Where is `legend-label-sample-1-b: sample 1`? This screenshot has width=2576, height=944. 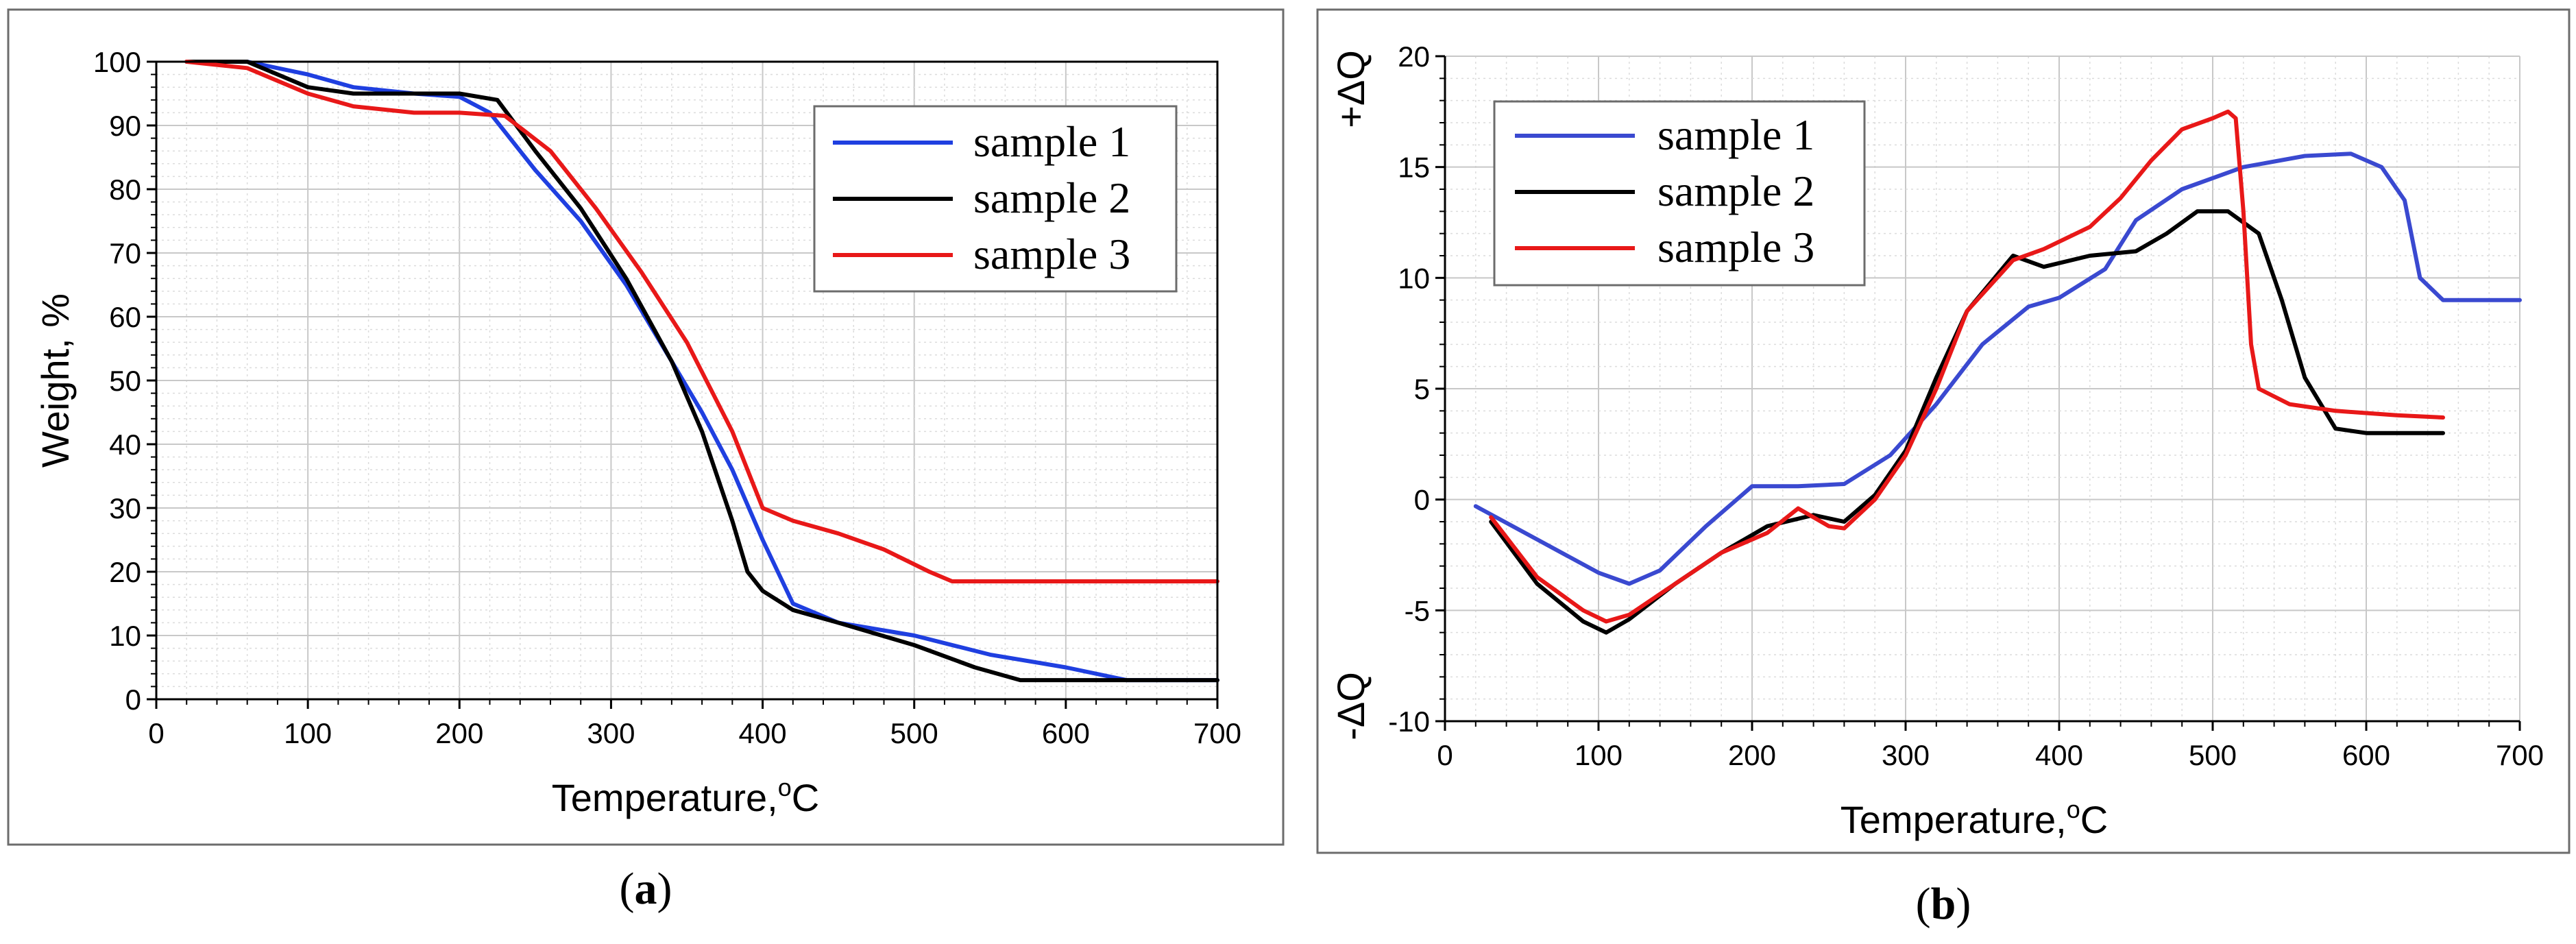
legend-label-sample-1-b: sample 1 is located at coordinates (1735, 134).